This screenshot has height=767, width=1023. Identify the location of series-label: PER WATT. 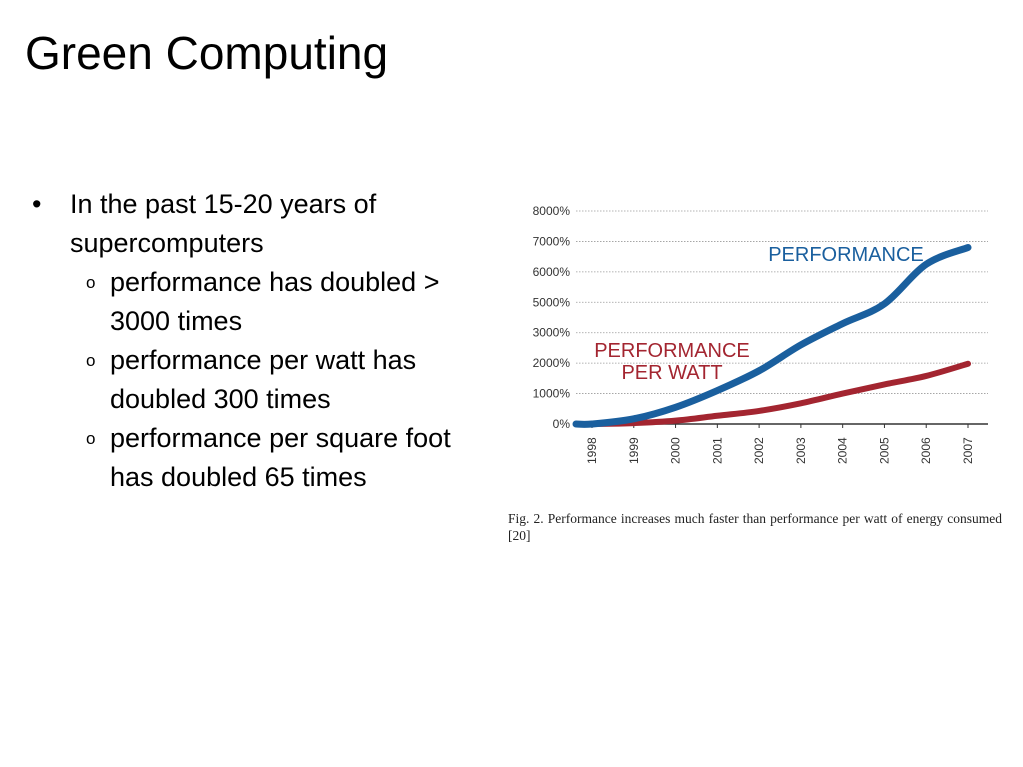
(671, 373).